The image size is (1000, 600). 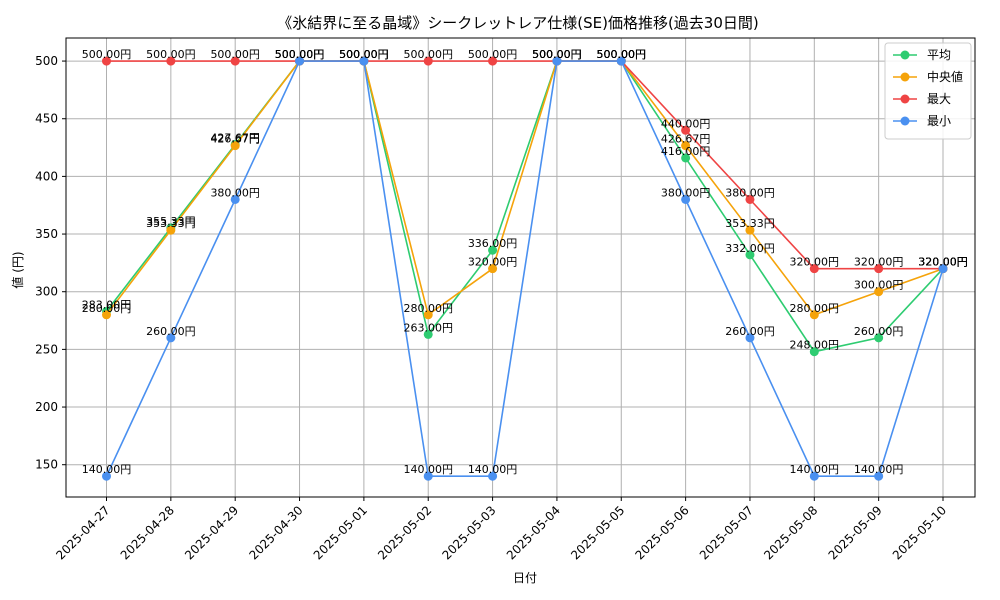 What do you see at coordinates (662, 532) in the screenshot?
I see `x-tick-label: 2025-05-06` at bounding box center [662, 532].